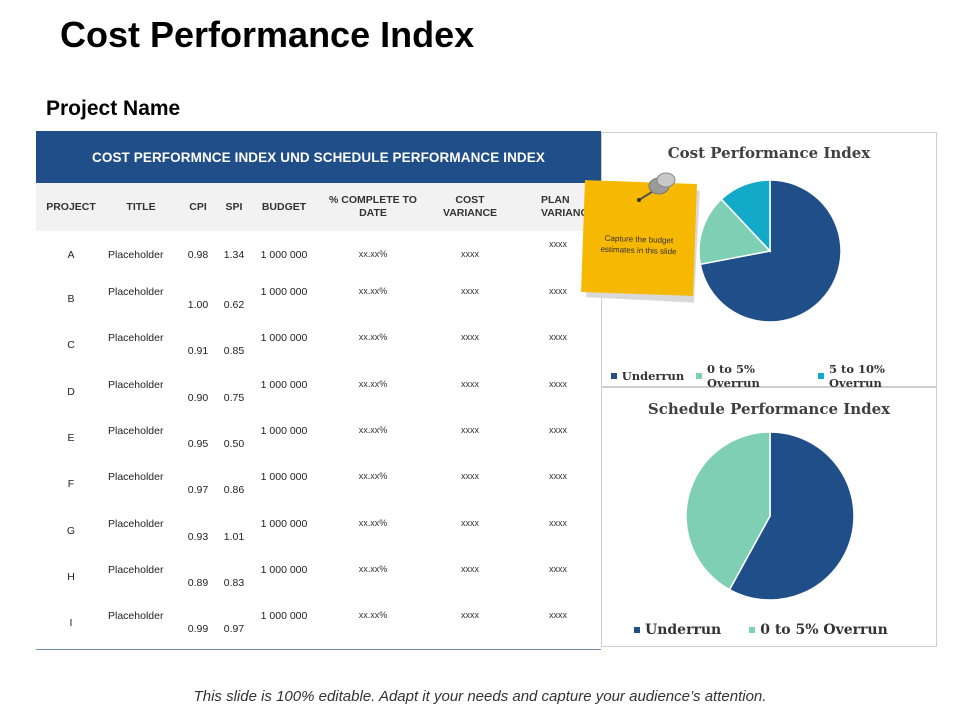 The height and width of the screenshot is (720, 960). I want to click on cell-spi: 0.50, so click(234, 444).